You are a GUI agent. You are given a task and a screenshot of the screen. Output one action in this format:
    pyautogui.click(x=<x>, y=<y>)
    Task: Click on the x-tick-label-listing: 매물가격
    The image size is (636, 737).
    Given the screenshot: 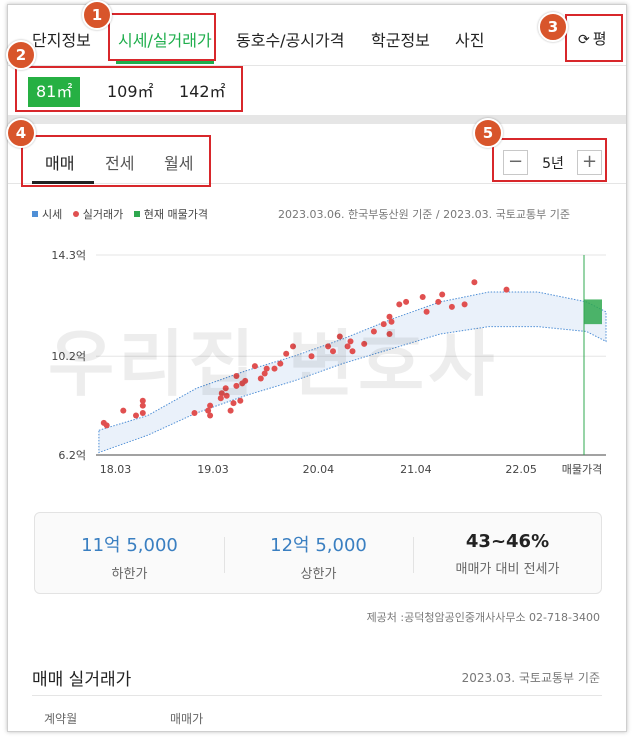 What is the action you would take?
    pyautogui.click(x=582, y=469)
    